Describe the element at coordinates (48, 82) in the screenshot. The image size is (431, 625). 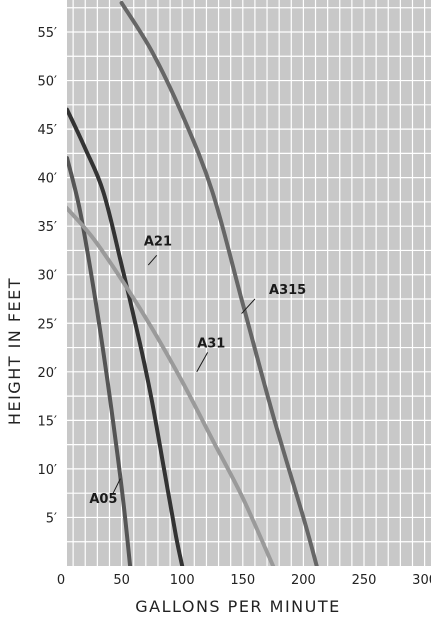
I see `y-tick-label: 50′` at that location.